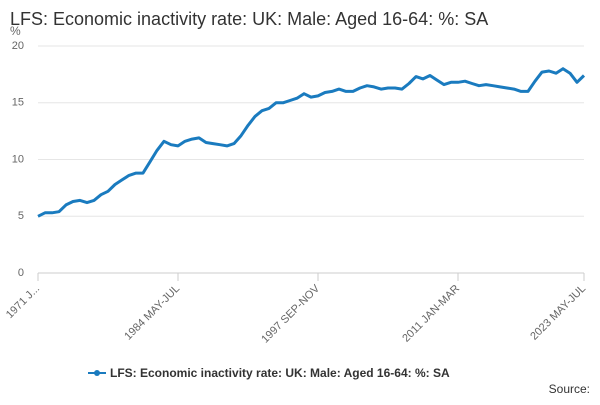 The width and height of the screenshot is (600, 405). I want to click on source: Source:, so click(569, 389).